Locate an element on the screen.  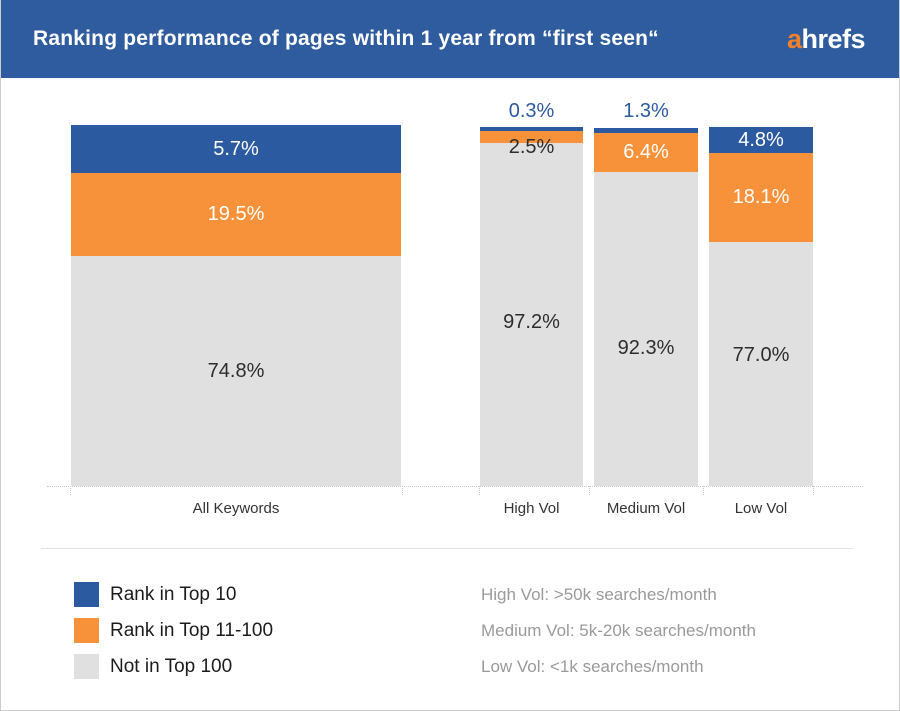
category-label-all-keywords: All Keywords is located at coordinates (236, 508).